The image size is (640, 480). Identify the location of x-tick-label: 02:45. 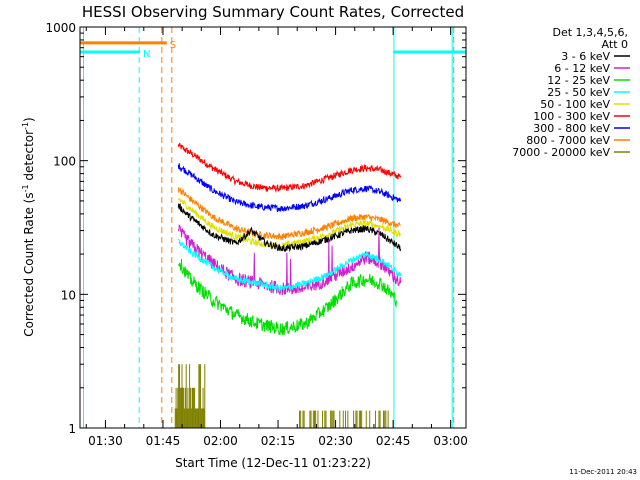
(393, 441).